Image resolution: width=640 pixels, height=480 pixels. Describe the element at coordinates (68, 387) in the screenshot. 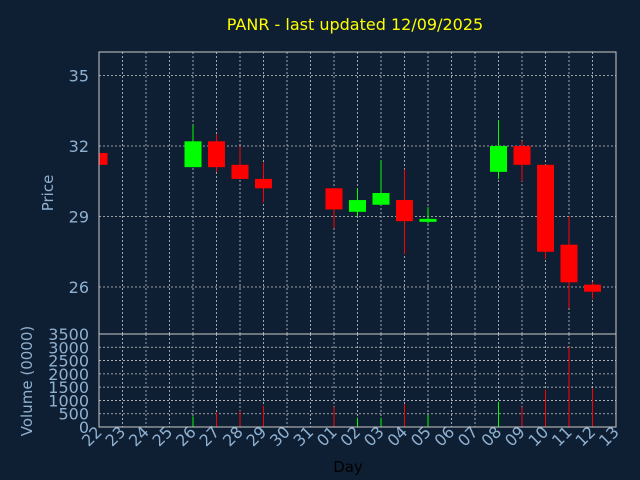

I see `volume-tick-label: 1500` at that location.